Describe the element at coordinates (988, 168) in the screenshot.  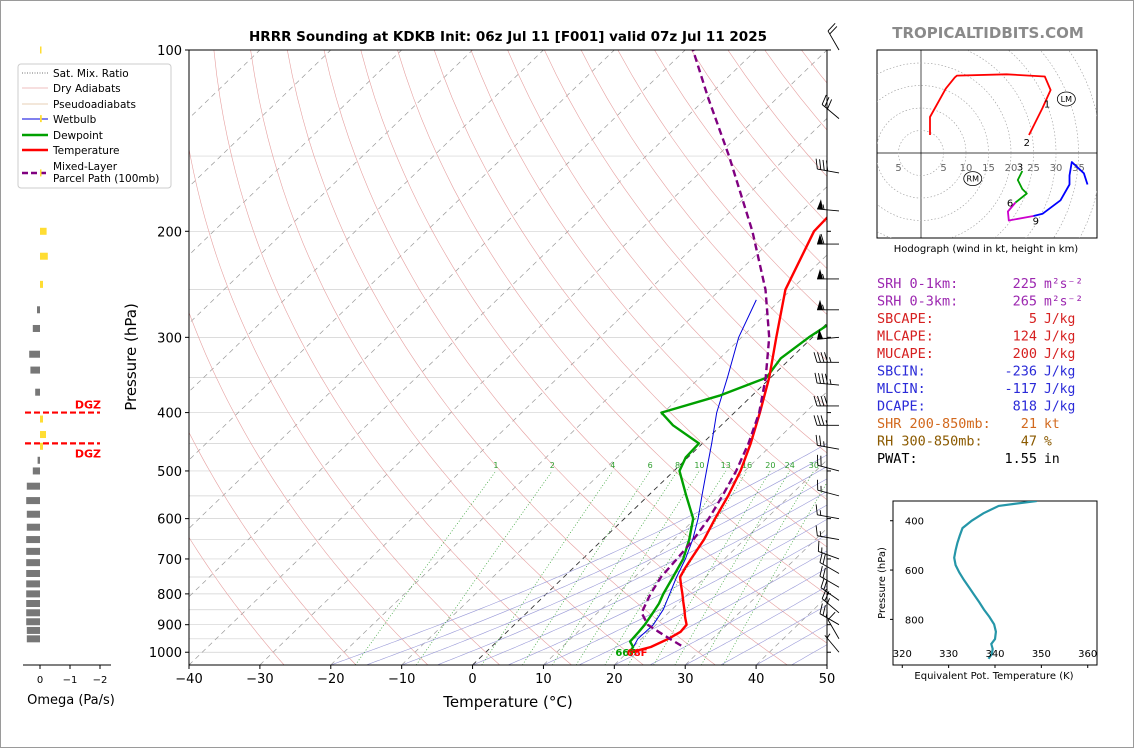
I see `hodograph-ring-label: 15` at that location.